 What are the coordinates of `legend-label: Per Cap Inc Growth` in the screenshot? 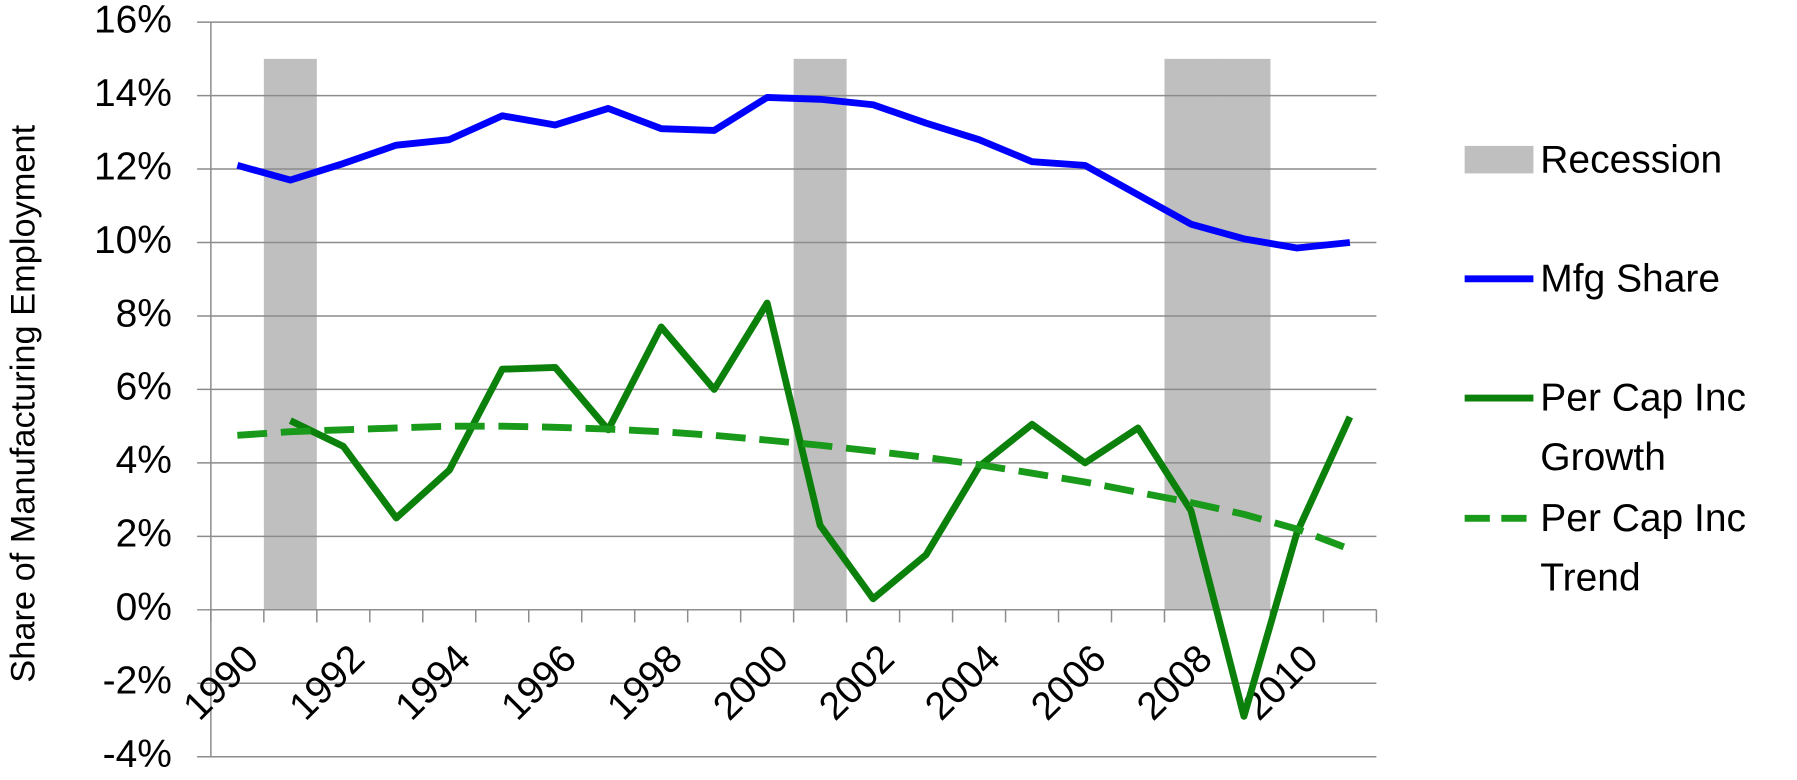 It's located at (1643, 428).